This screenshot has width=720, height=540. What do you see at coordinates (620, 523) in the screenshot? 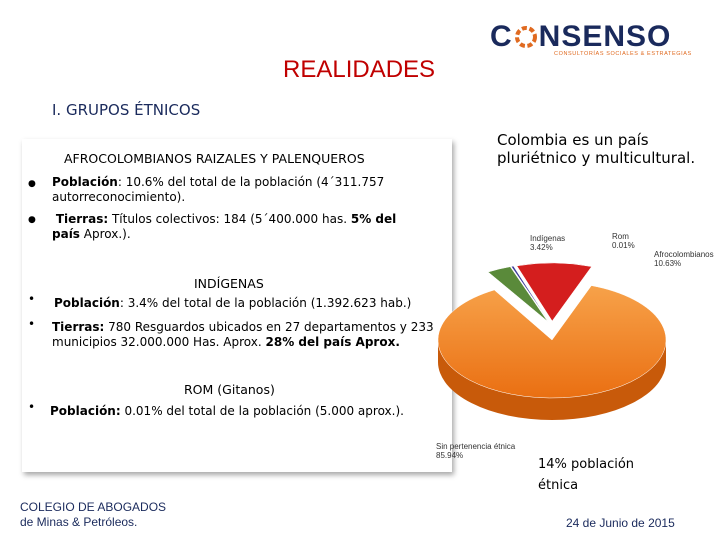
I see `footer-date: 24 de Junio de 2015` at bounding box center [620, 523].